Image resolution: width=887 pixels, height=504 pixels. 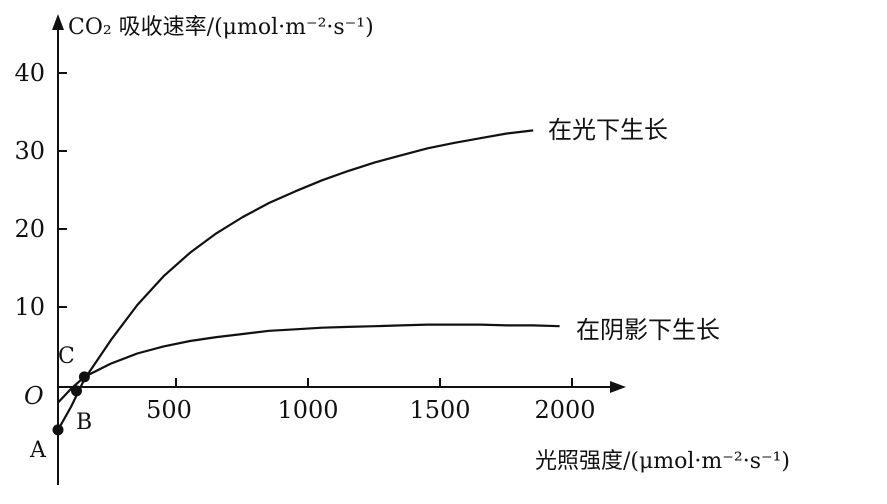 What do you see at coordinates (29, 307) in the screenshot?
I see `y-tick-label-10: 10` at bounding box center [29, 307].